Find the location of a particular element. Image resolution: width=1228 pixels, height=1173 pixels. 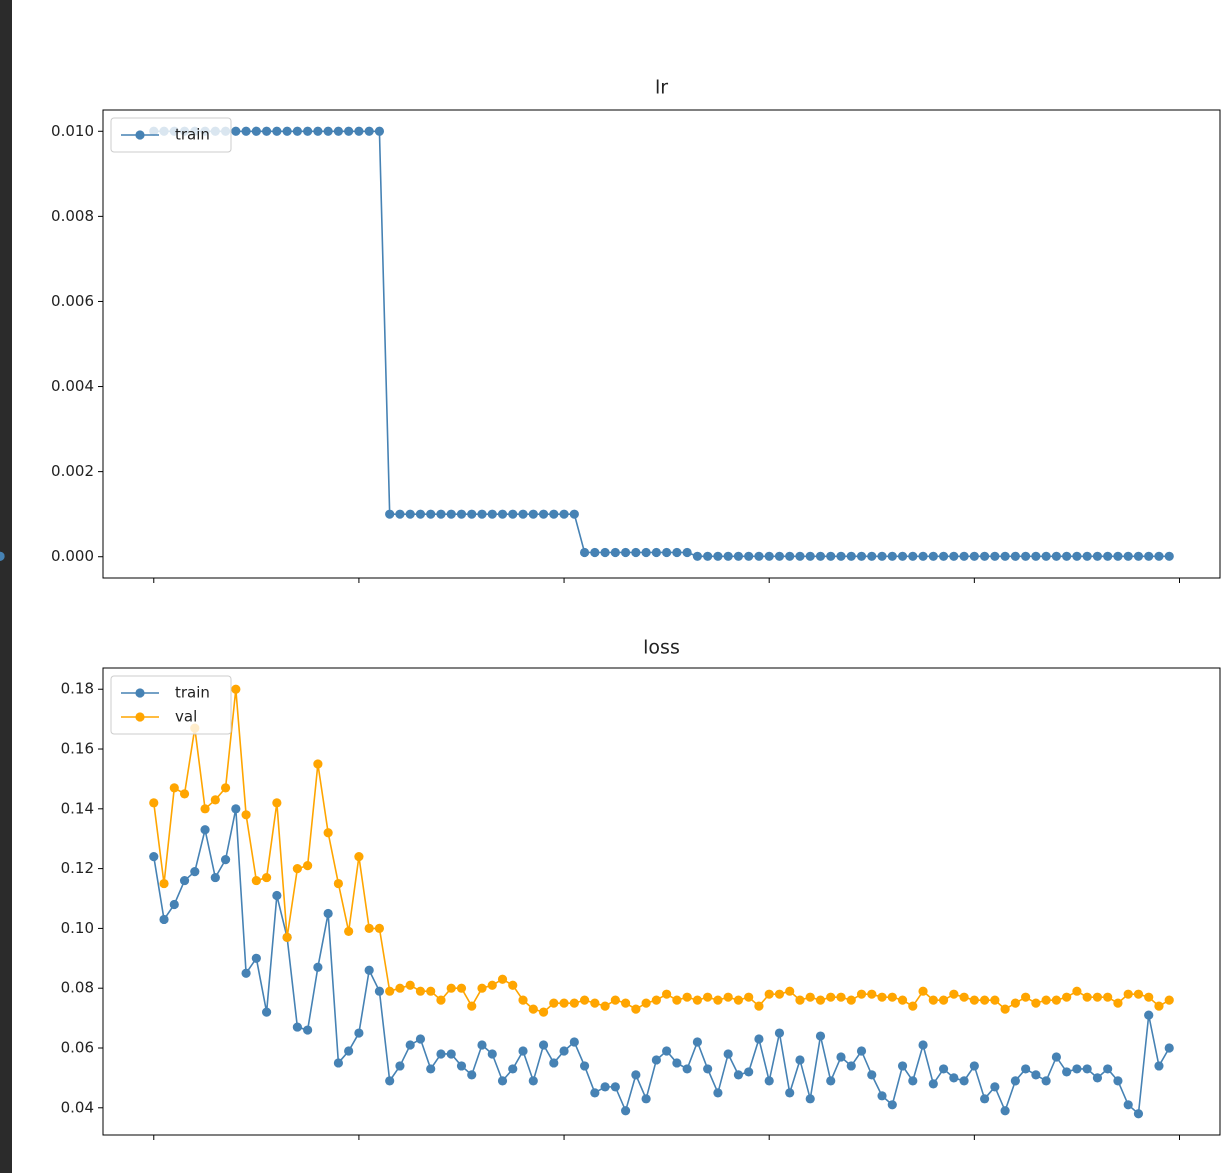

legend-marker is located at coordinates (140, 135).